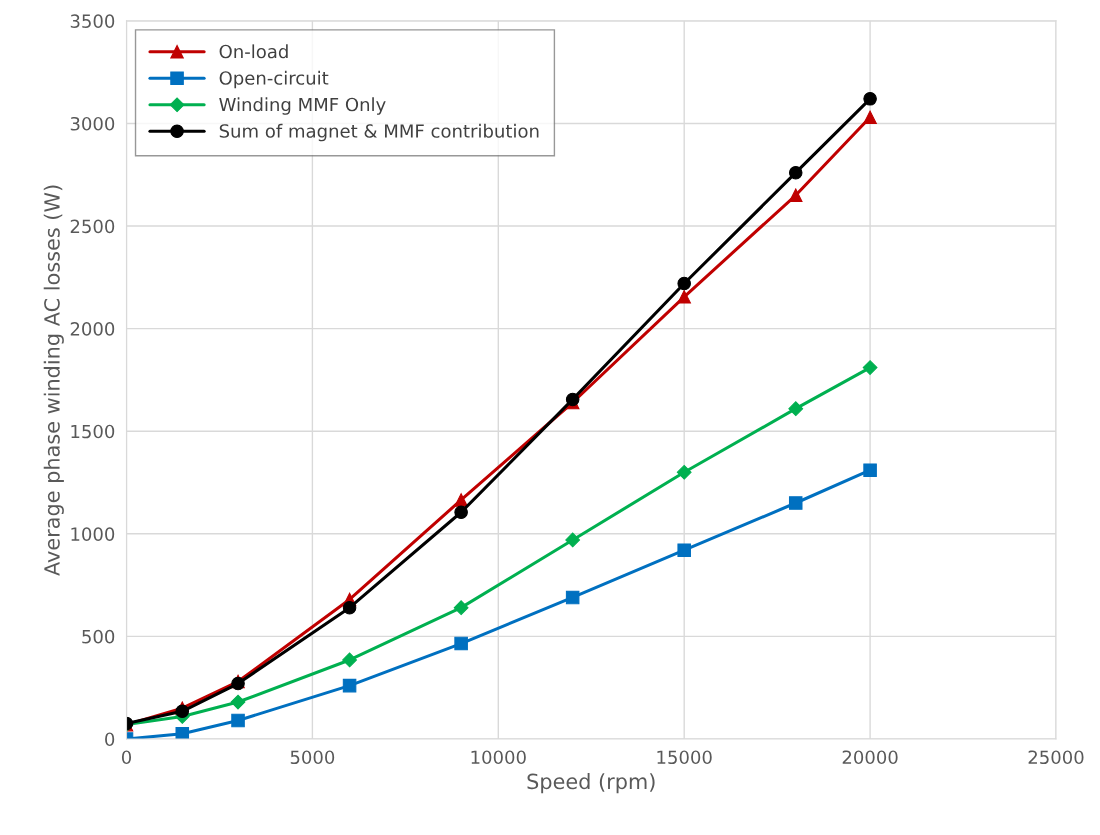 The width and height of the screenshot is (1100, 835). I want to click on y-tick-label: 0, so click(110, 739).